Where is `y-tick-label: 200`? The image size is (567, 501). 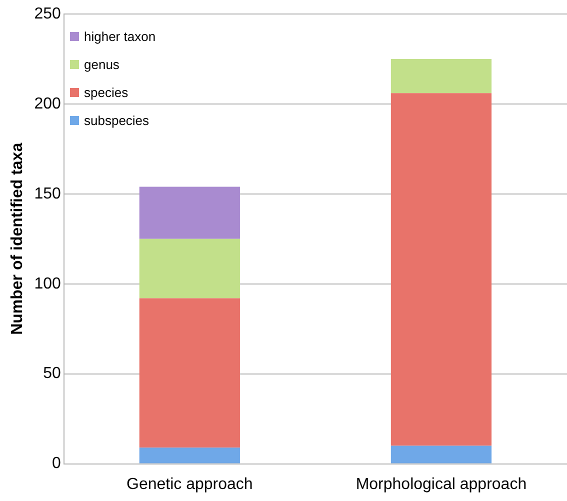
y-tick-label: 200 is located at coordinates (47, 103).